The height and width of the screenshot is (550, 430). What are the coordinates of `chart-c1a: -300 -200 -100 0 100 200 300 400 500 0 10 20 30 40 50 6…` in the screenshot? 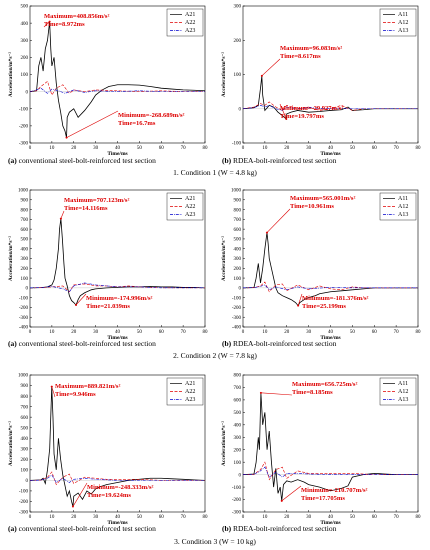 It's located at (108, 81).